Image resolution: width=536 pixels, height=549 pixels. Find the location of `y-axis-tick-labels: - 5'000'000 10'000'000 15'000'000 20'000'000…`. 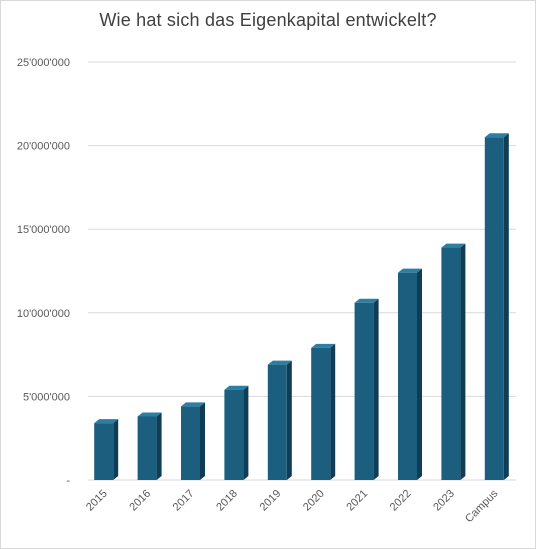

y-axis-tick-labels: - 5'000'000 10'000'000 15'000'000 20'000'000… is located at coordinates (43, 272).